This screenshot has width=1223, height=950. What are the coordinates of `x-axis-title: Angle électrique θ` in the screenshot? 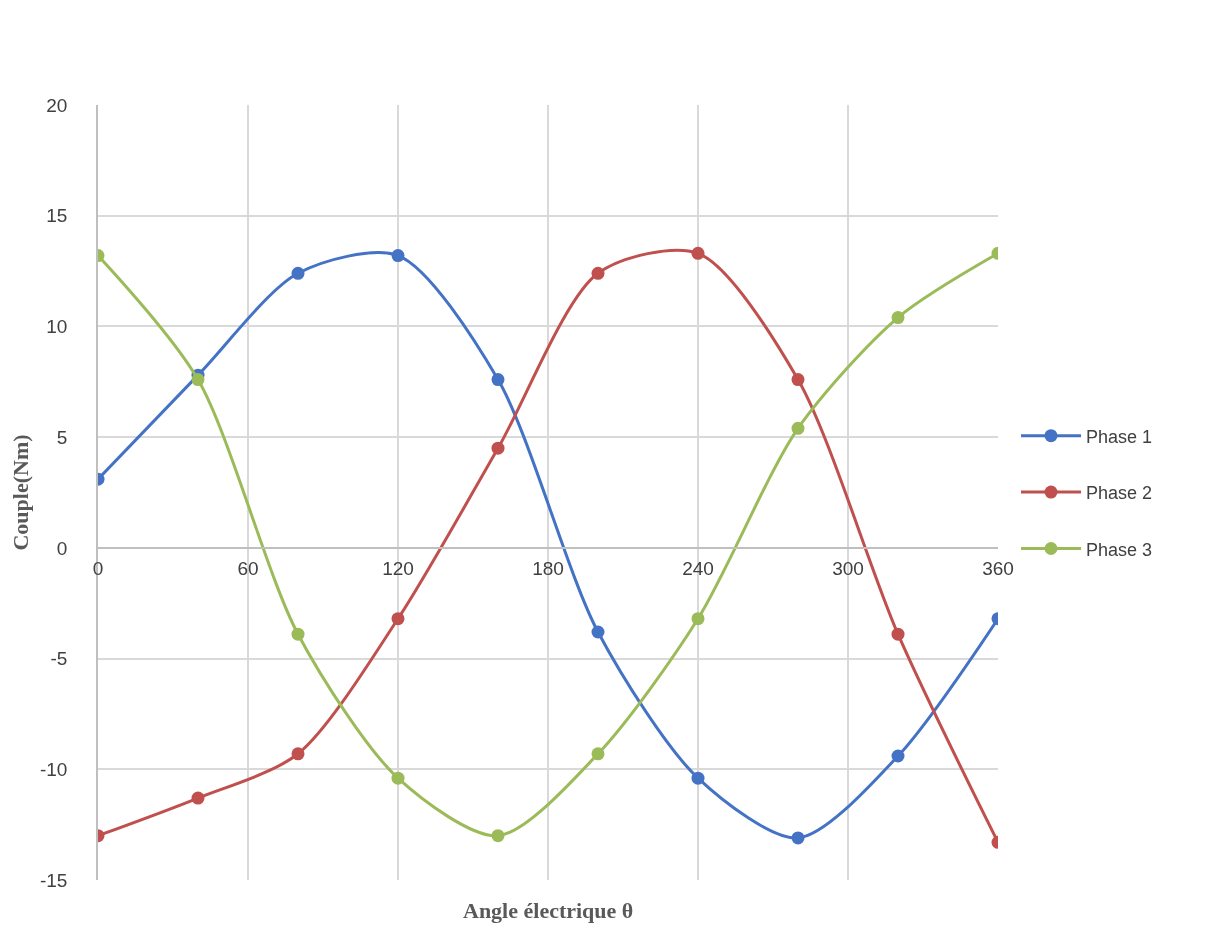 It's located at (548, 910).